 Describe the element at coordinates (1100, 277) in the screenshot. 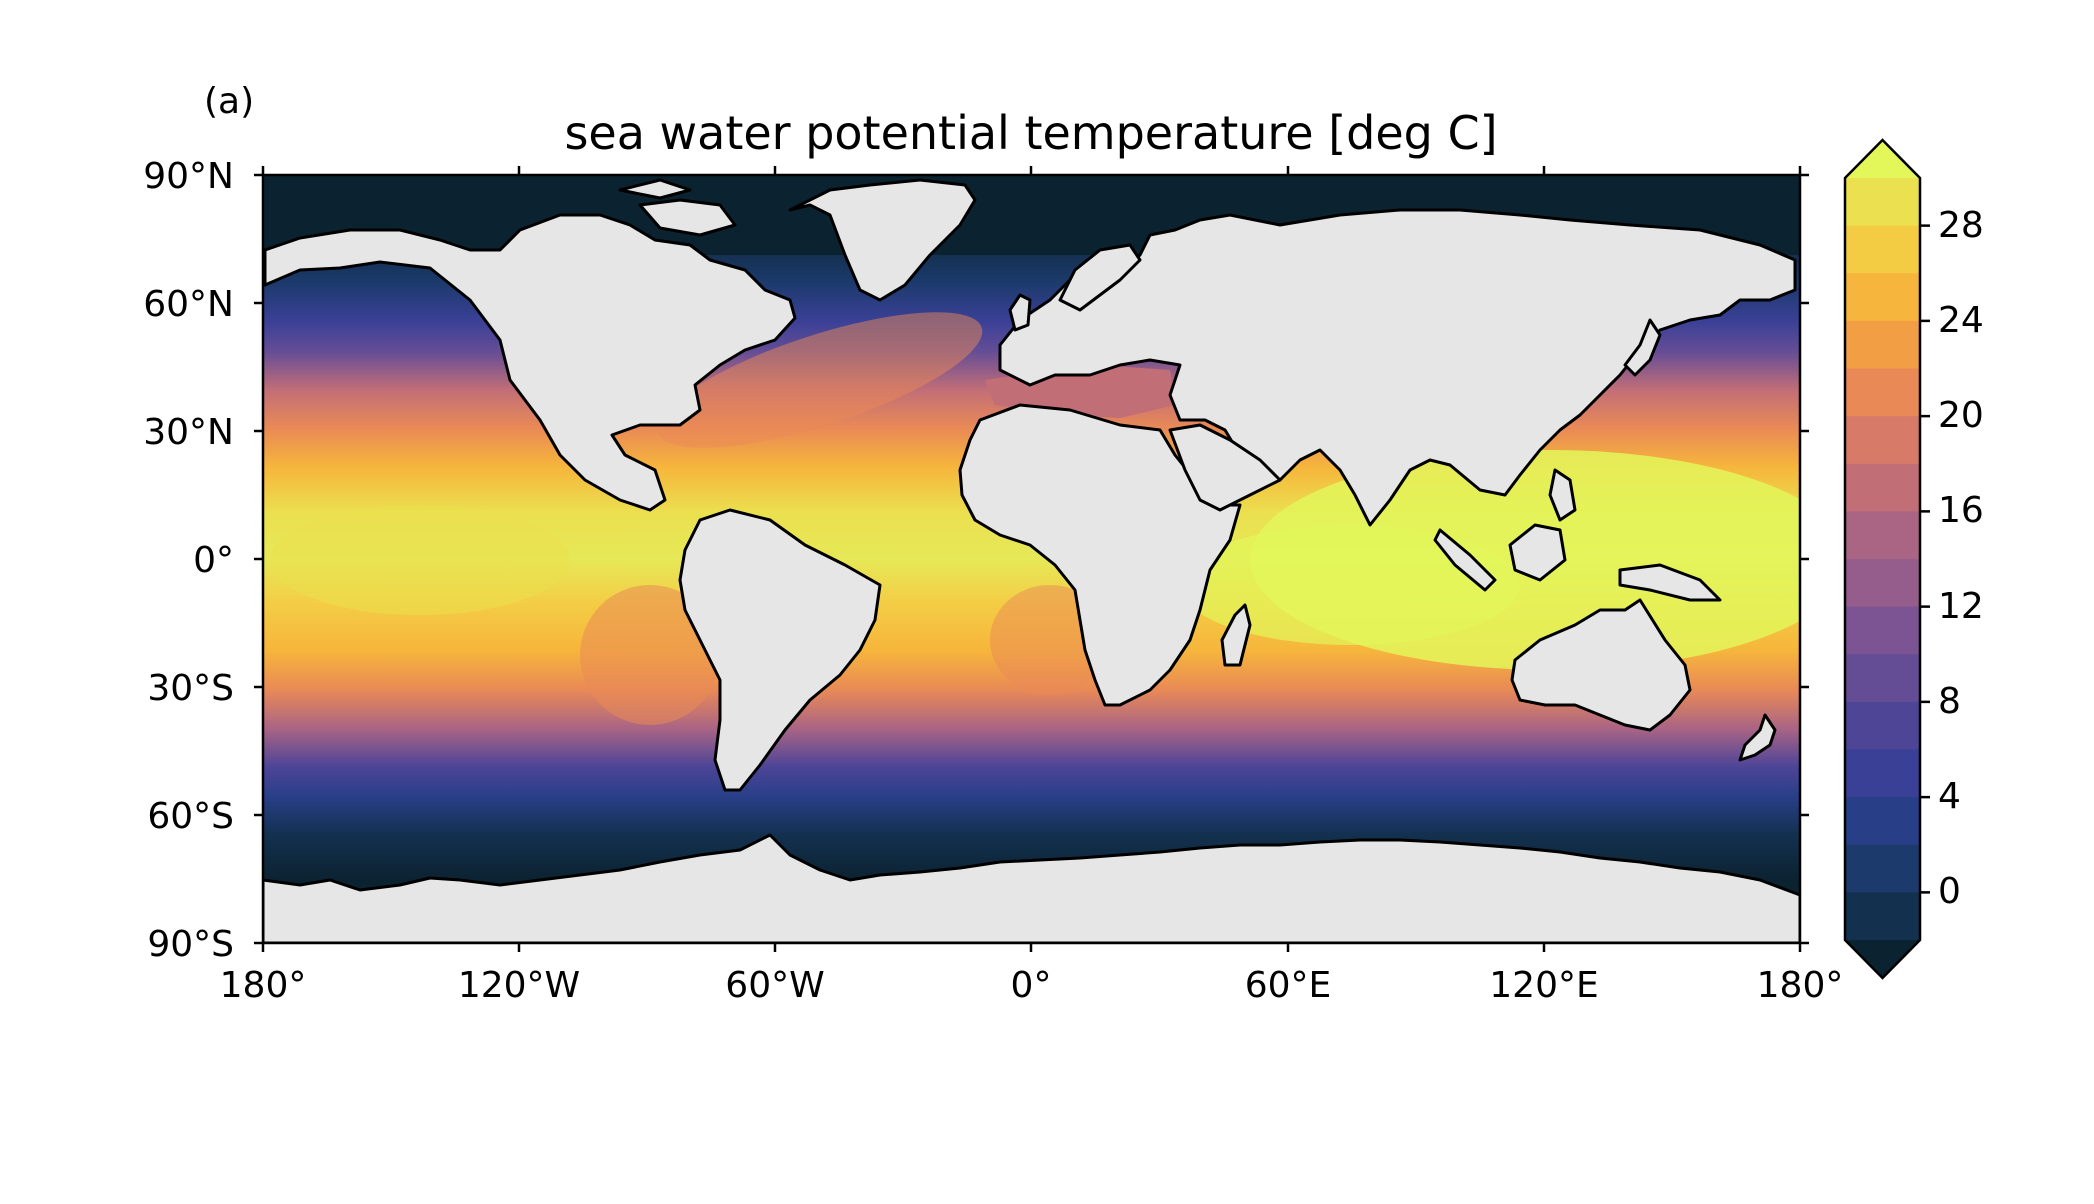

I see `scandinavia` at that location.